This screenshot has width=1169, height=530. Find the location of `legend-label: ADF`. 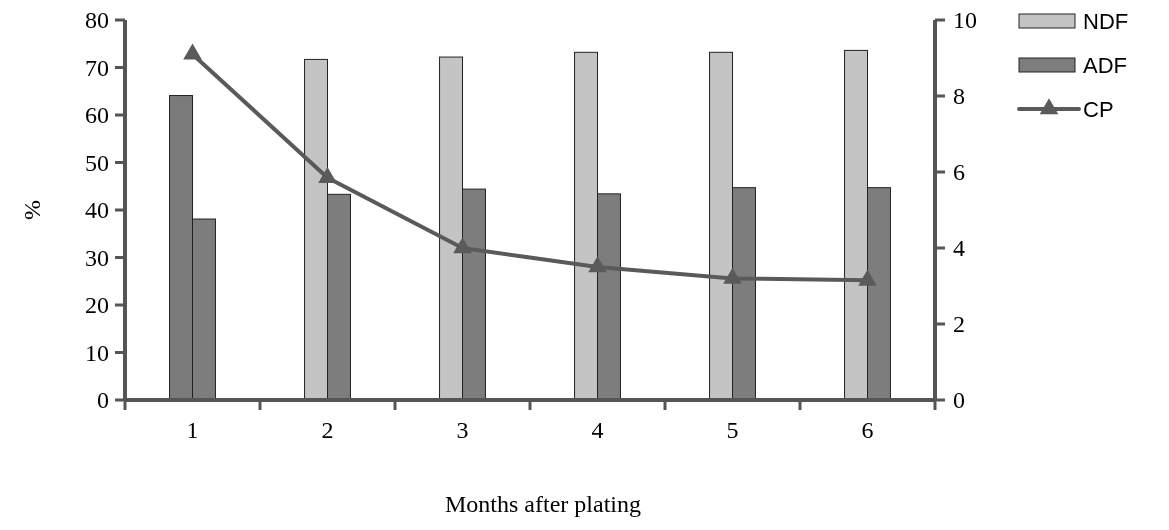

legend-label: ADF is located at coordinates (1105, 65).